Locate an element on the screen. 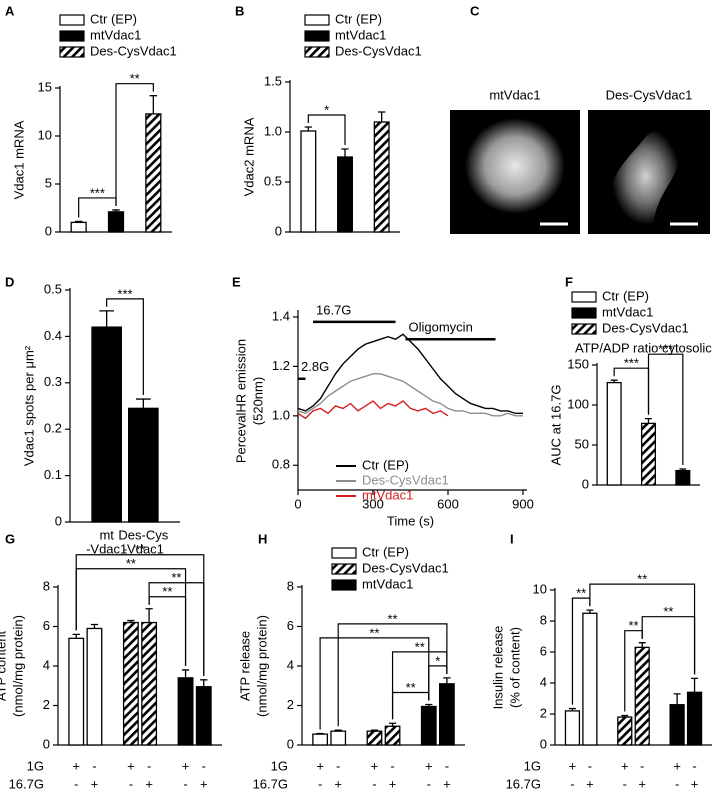 The image size is (718, 797). y-axis-label: Insulin release is located at coordinates (497, 668).